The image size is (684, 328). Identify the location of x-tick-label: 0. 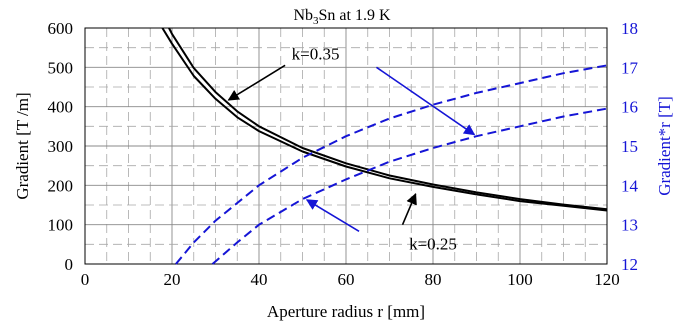
(85, 279).